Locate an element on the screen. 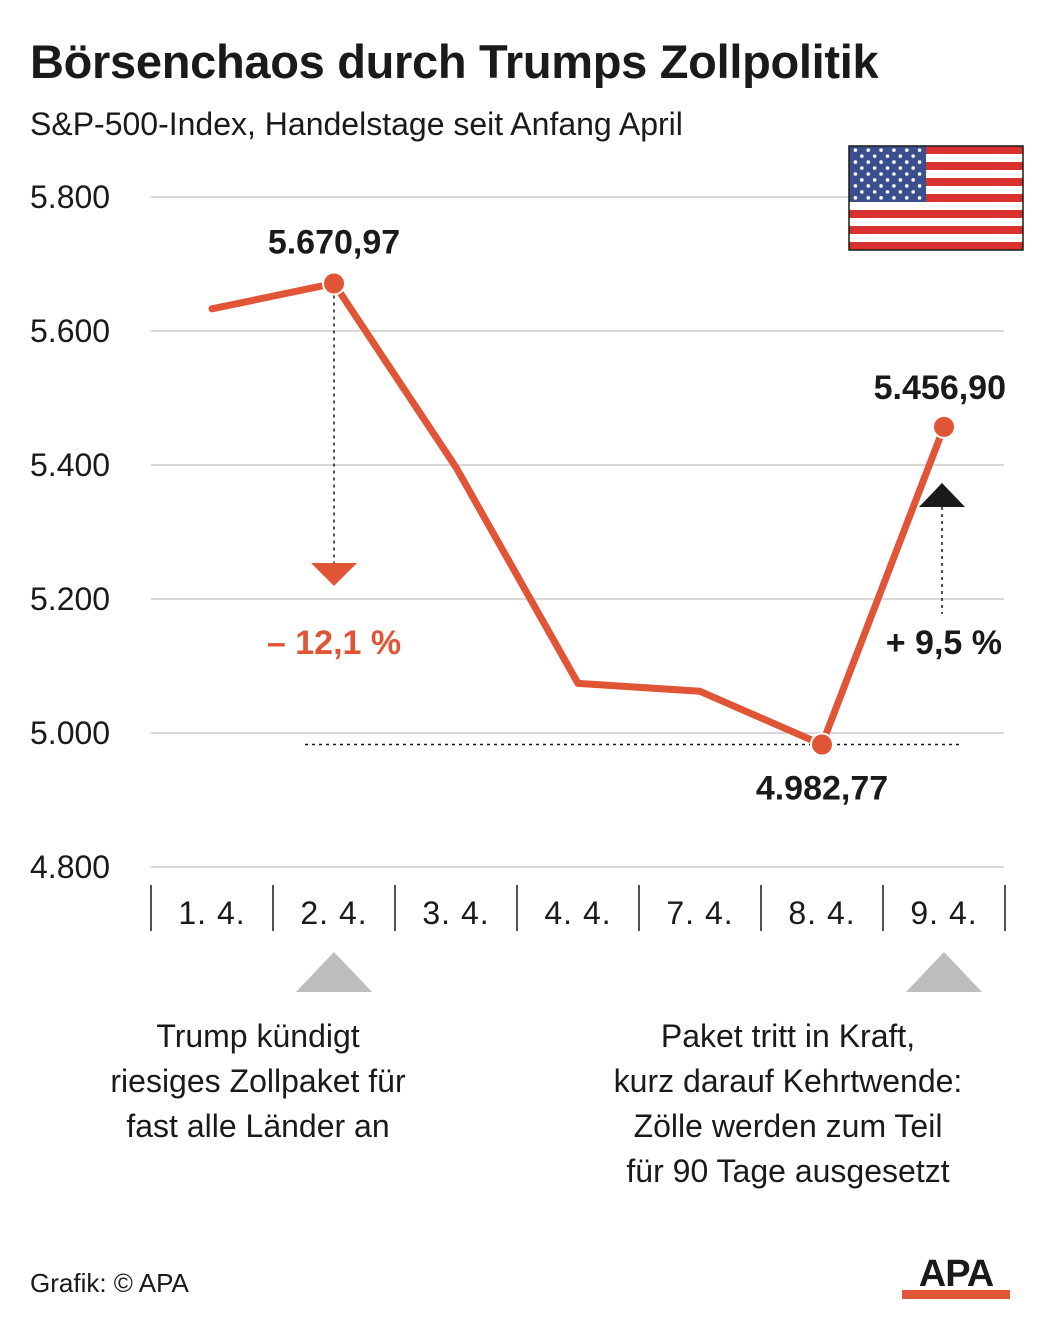  x-axis: 1. 4. 2. 4. 3. 4. 4. 4. 7. 4. 8. 4. 9. 4. is located at coordinates (578, 908).